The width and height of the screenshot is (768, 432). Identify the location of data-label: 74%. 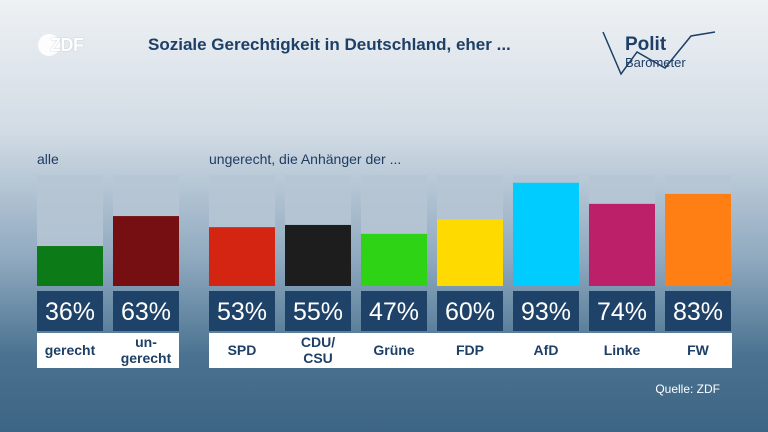
(622, 312).